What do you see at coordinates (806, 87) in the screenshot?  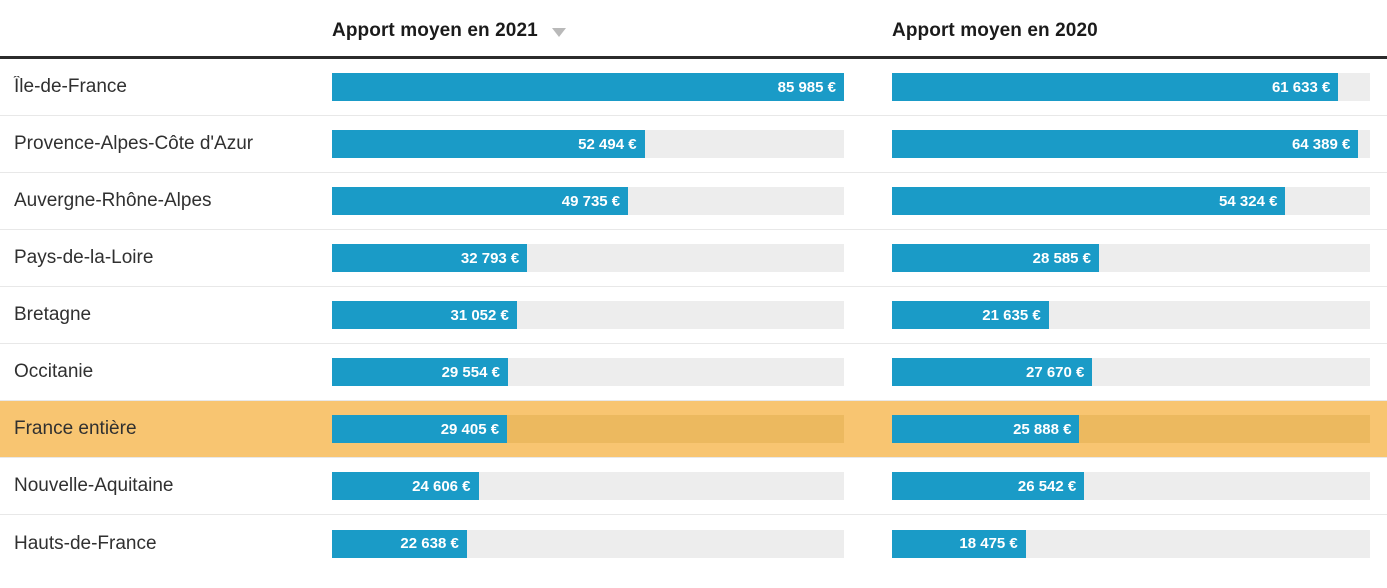 I see `bar-2021-value: 85 985 €` at bounding box center [806, 87].